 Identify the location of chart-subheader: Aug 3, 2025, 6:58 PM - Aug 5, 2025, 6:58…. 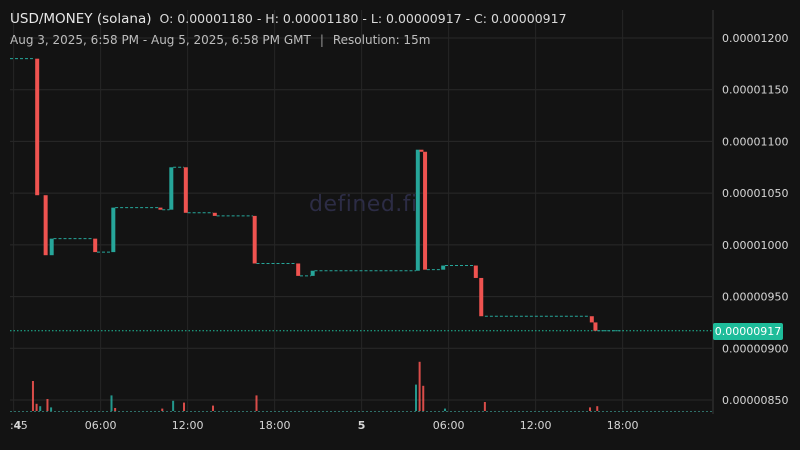
(220, 40).